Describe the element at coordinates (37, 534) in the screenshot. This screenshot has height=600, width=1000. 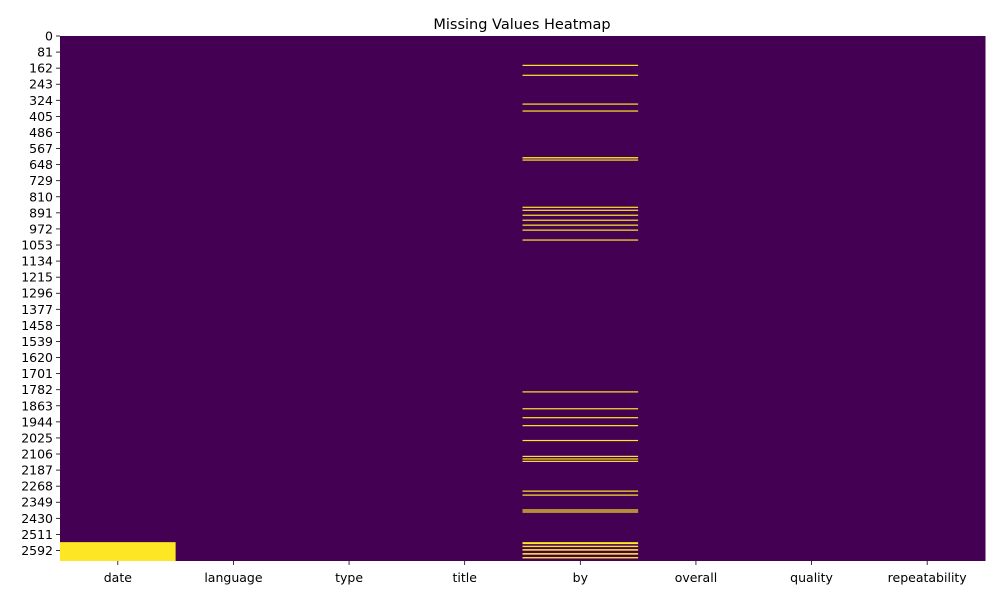
I see `y-tick-label: 2511` at that location.